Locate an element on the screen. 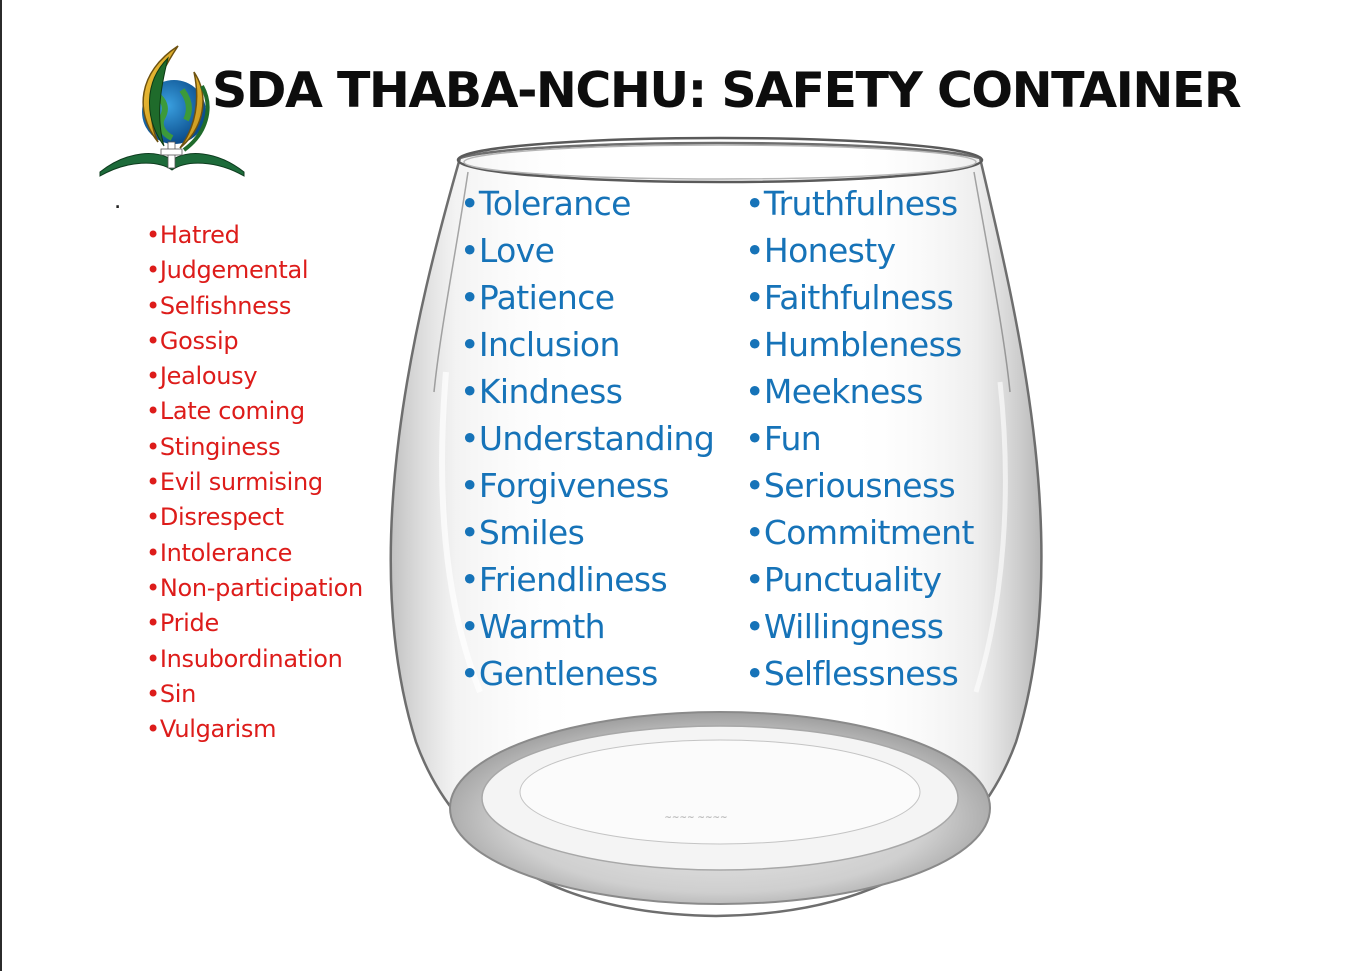  inside-list-item: •Meekness is located at coordinates (834, 391).